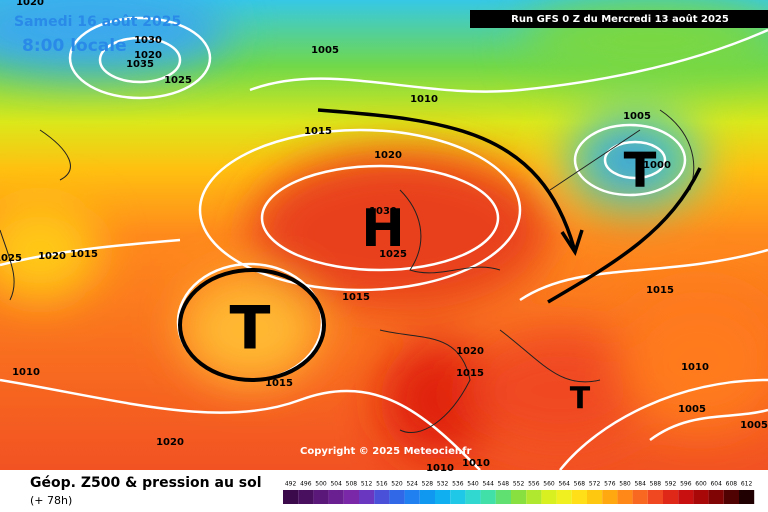 This screenshot has height=512, width=768. Describe the element at coordinates (321, 484) in the screenshot. I see `scale-label: 500` at that location.